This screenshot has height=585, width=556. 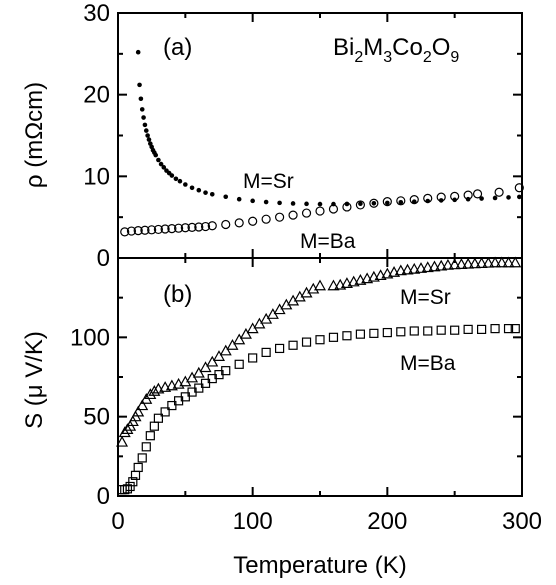 I want to click on y-axis-label-a: ρ (mΩcm), so click(x=34, y=135).